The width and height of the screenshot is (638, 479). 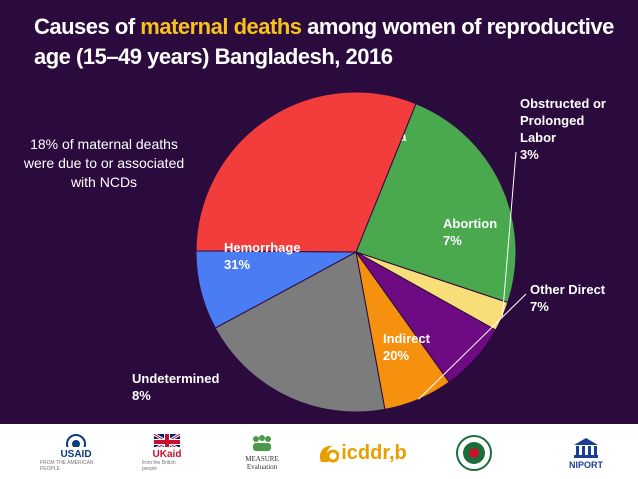 I want to click on government-seal-icon, so click(x=474, y=453).